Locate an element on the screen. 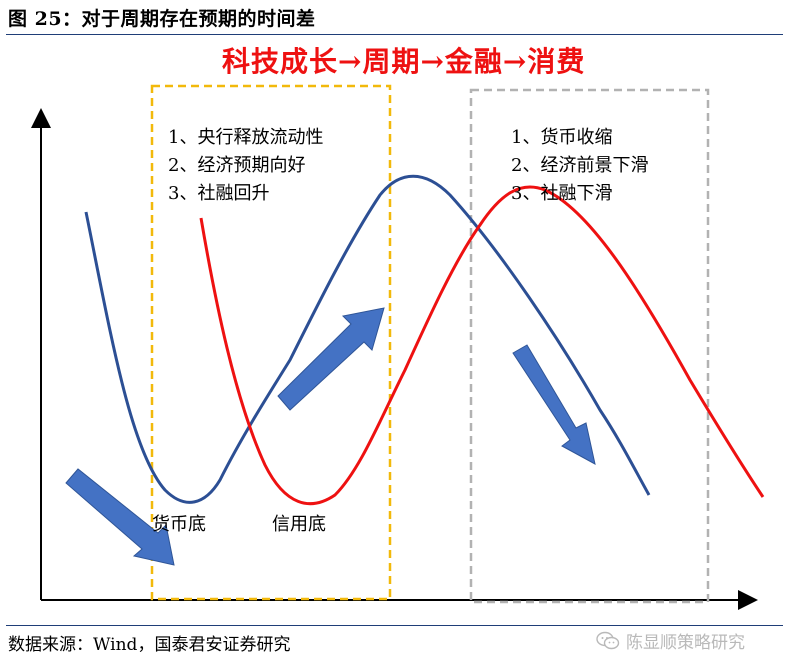 This screenshot has width=789, height=667. left-box-item: 3、社融回升 is located at coordinates (219, 193).